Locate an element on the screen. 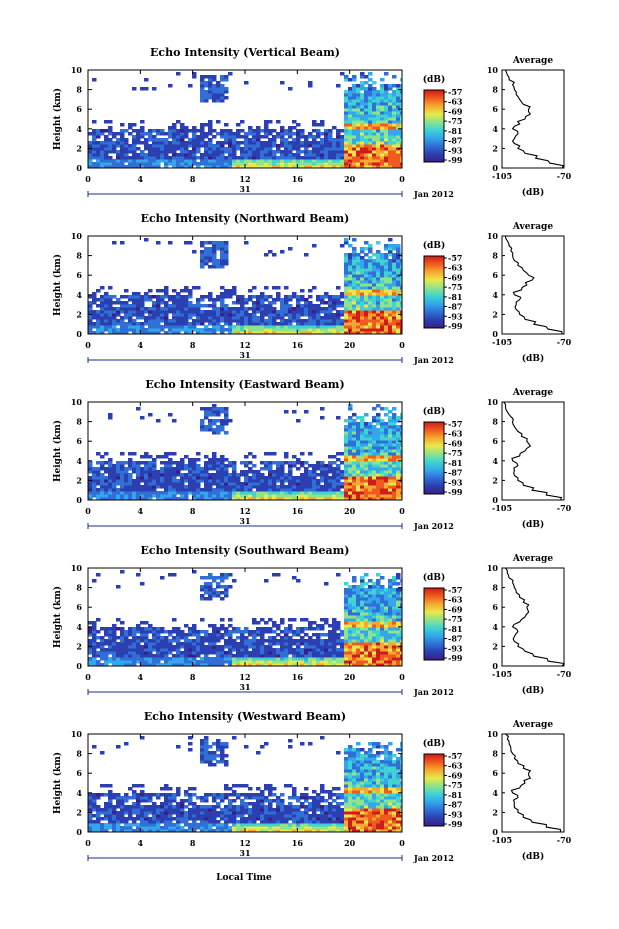  day-label: 31 is located at coordinates (244, 521).